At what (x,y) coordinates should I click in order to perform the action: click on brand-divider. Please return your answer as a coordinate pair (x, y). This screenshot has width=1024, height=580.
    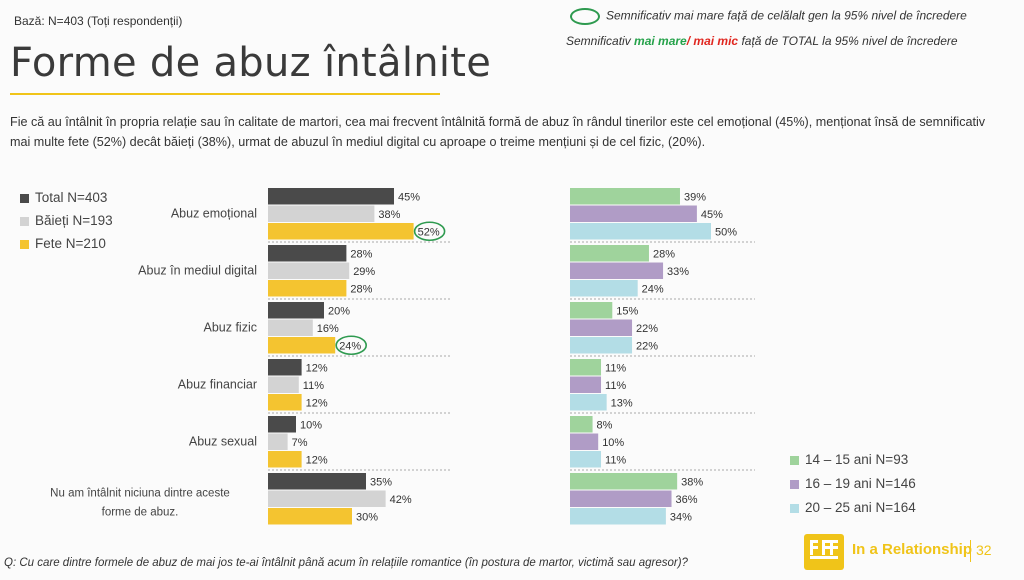
    Looking at the image, I should click on (970, 551).